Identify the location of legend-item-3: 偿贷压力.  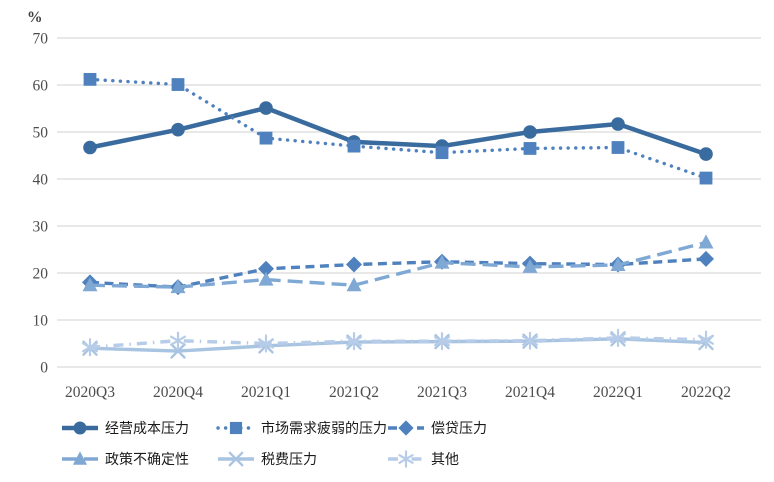
(437, 428).